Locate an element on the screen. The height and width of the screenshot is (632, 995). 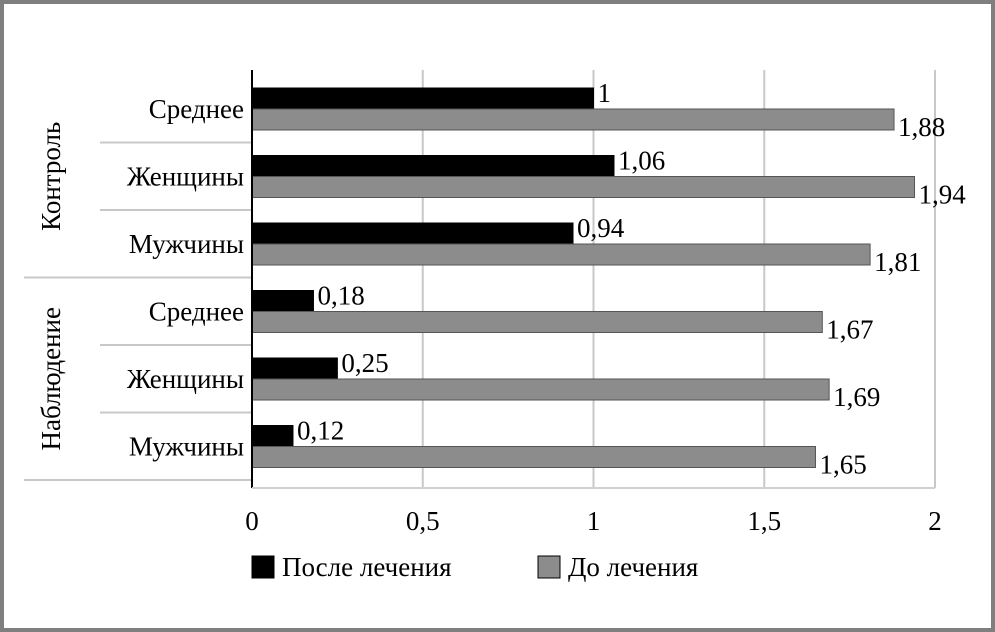
data-label: 1,65 is located at coordinates (842, 465).